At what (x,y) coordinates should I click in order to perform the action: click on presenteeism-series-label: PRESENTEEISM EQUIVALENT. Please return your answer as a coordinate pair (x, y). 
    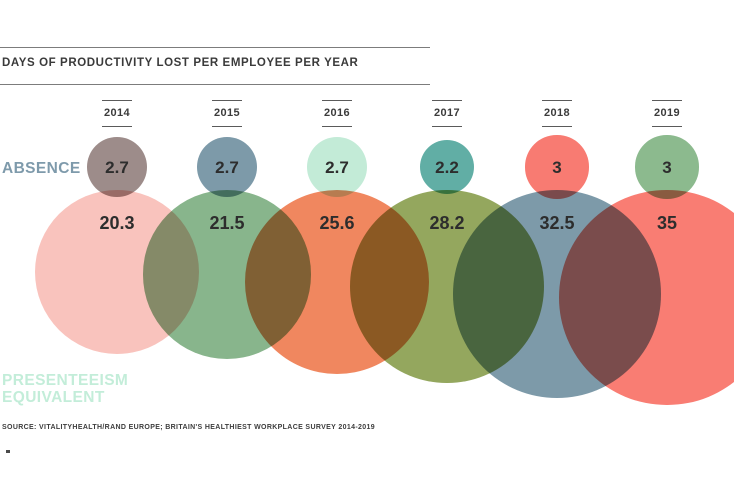
    Looking at the image, I should click on (65, 389).